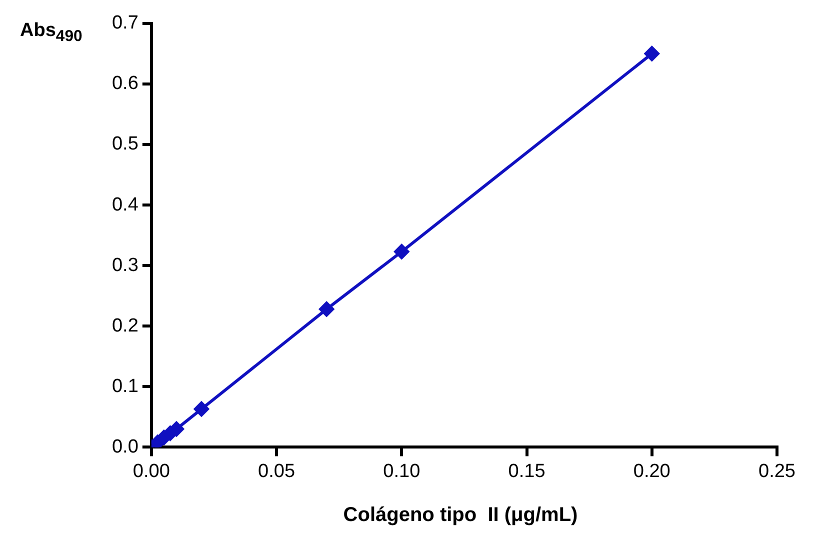 This screenshot has width=821, height=555. What do you see at coordinates (527, 471) in the screenshot?
I see `x-tick-label: 0.15` at bounding box center [527, 471].